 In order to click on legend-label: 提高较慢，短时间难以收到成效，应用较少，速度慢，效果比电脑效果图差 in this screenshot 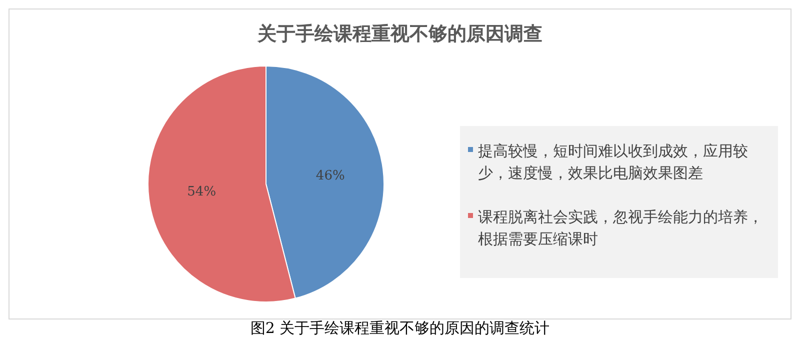, I will do `click(613, 162)`.